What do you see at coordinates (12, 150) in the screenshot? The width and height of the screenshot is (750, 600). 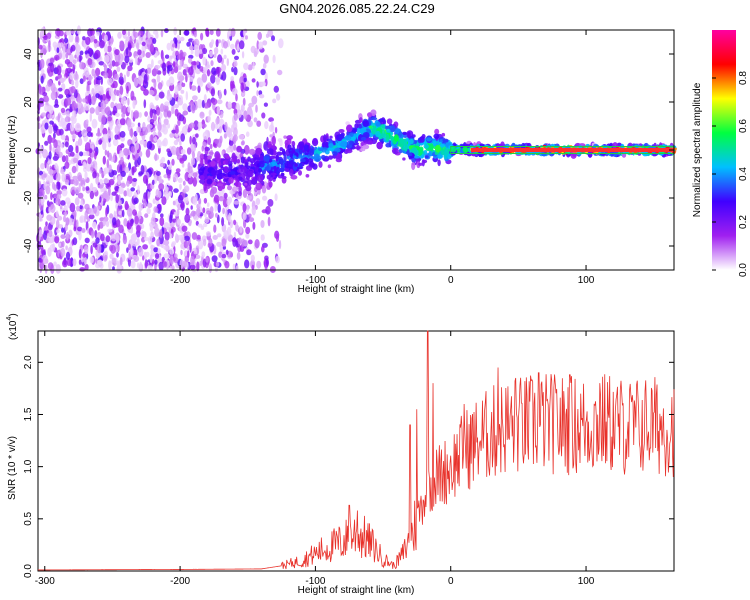 I see `spectrogram-y-axis-label: Frequency (Hz)` at bounding box center [12, 150].